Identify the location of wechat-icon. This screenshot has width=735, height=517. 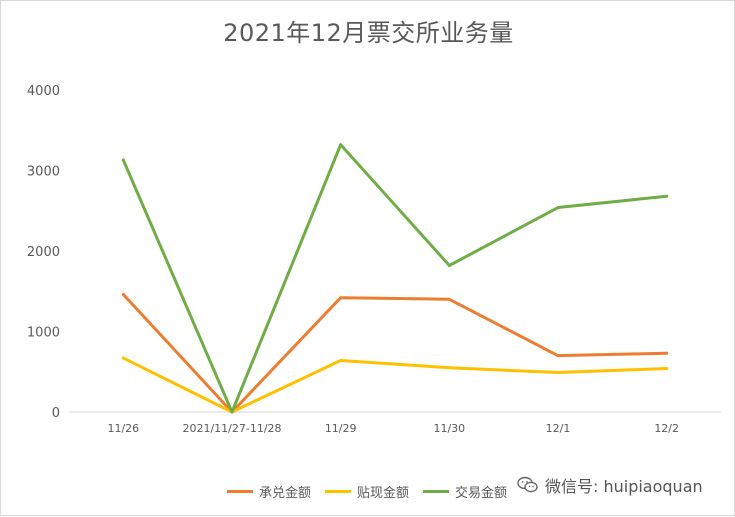
(527, 484).